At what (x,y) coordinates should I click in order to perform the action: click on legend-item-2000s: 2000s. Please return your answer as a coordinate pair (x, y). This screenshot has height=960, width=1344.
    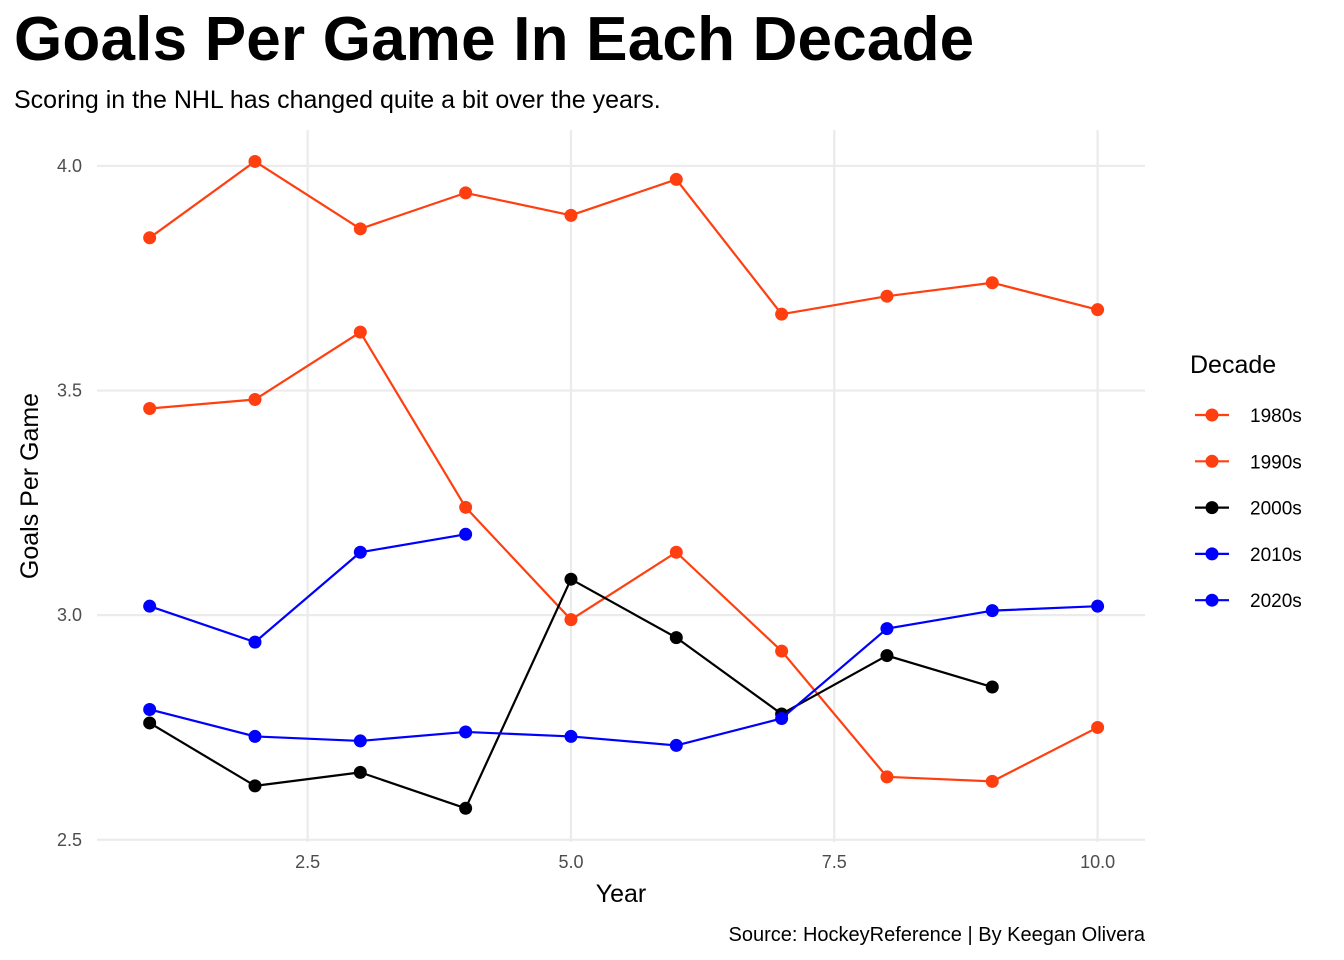
    Looking at the image, I should click on (1248, 509).